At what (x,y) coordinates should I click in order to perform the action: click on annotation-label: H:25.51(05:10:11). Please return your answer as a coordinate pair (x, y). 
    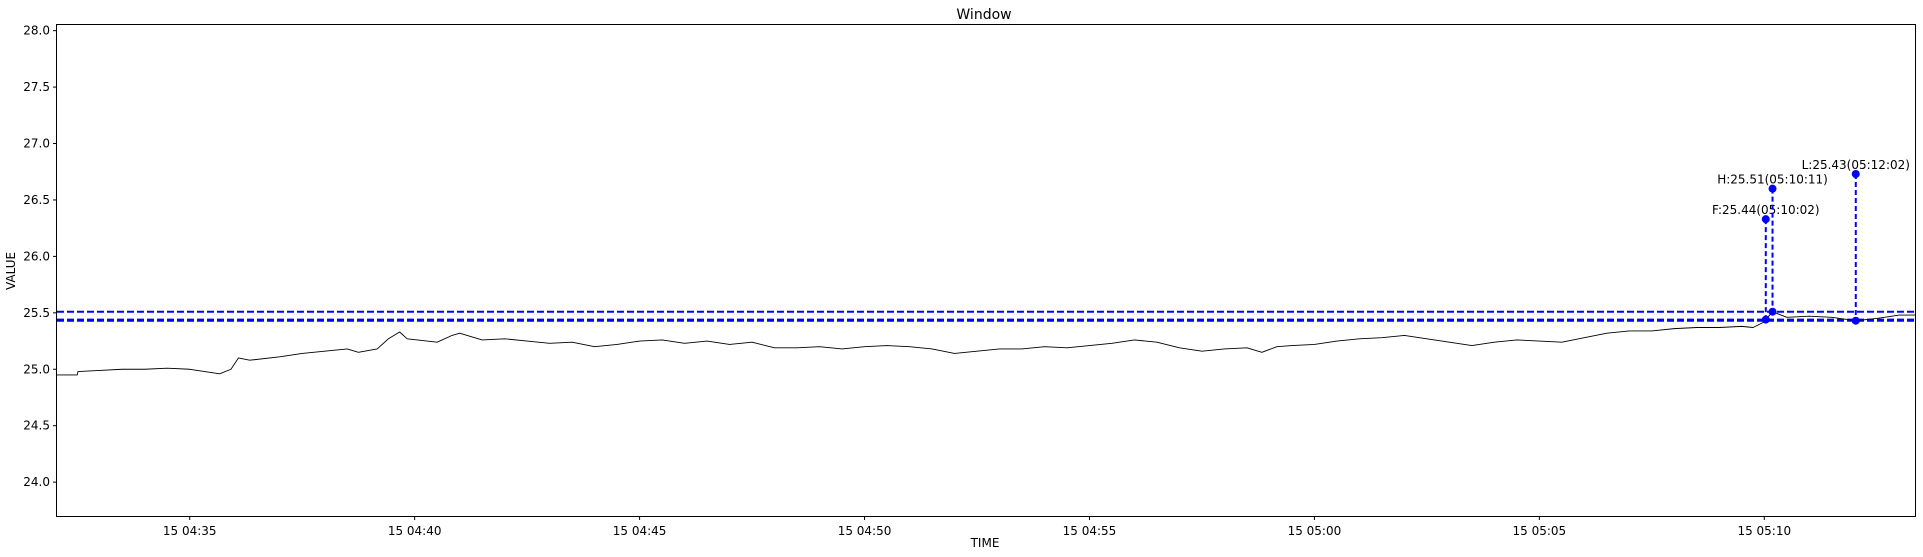
    Looking at the image, I should click on (1772, 180).